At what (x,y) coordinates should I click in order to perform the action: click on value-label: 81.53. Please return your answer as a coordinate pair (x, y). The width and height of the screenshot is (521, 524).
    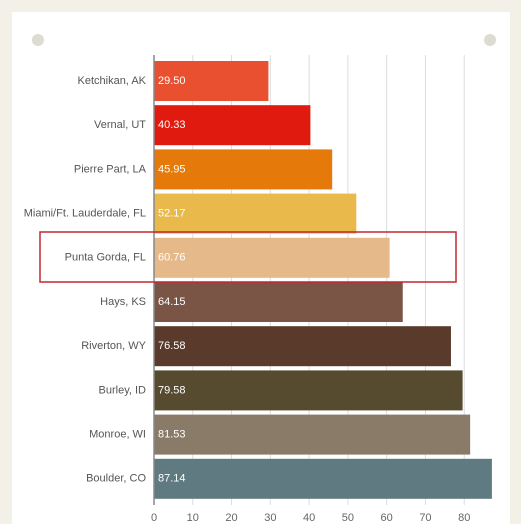
    Looking at the image, I should click on (172, 435).